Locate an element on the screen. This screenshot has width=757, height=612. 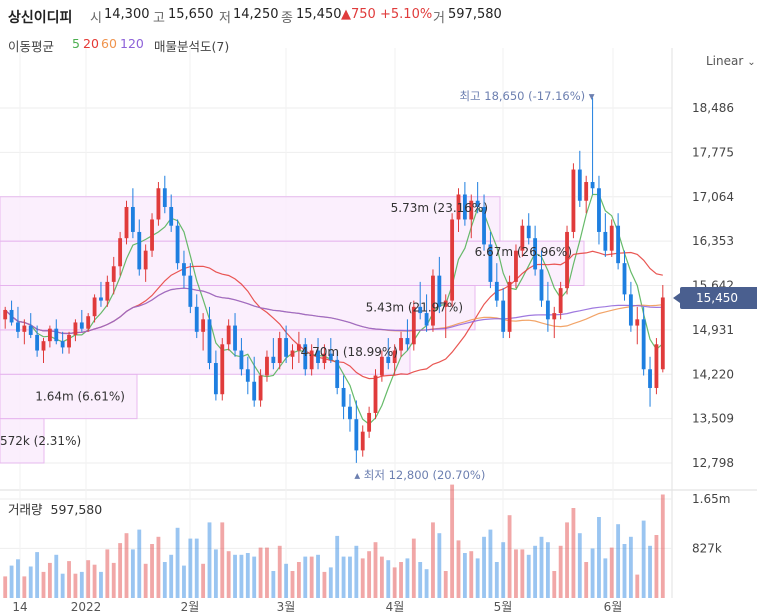
scale-label: Linear is located at coordinates (725, 61).